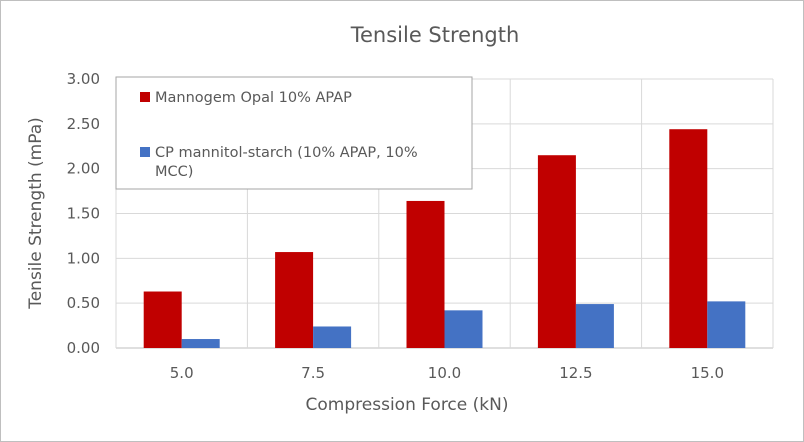 The height and width of the screenshot is (442, 804). Describe the element at coordinates (435, 35) in the screenshot. I see `chart-title: Tensile Strength` at that location.